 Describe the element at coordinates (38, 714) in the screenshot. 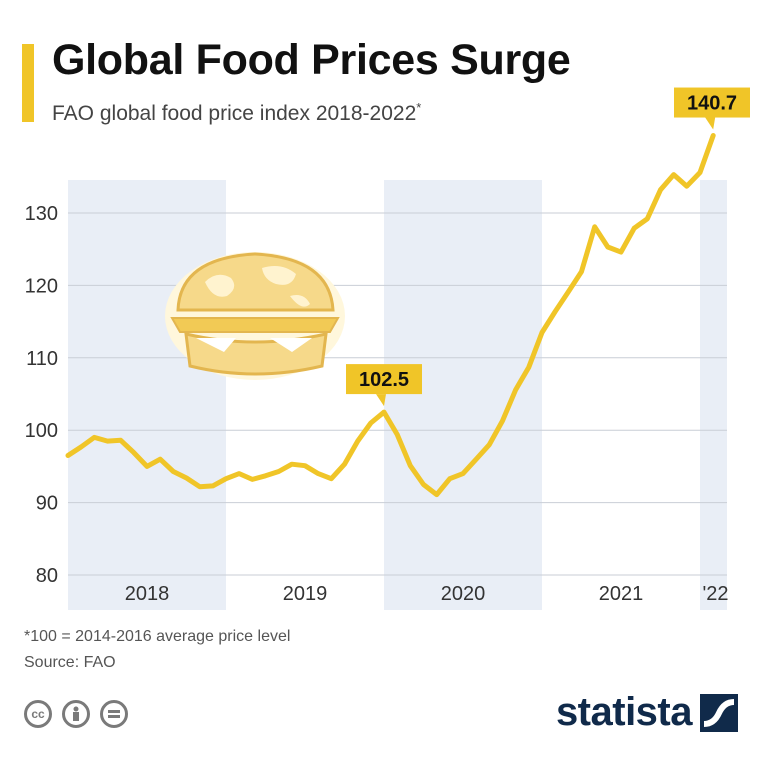

I see `cc-icon: cc` at that location.